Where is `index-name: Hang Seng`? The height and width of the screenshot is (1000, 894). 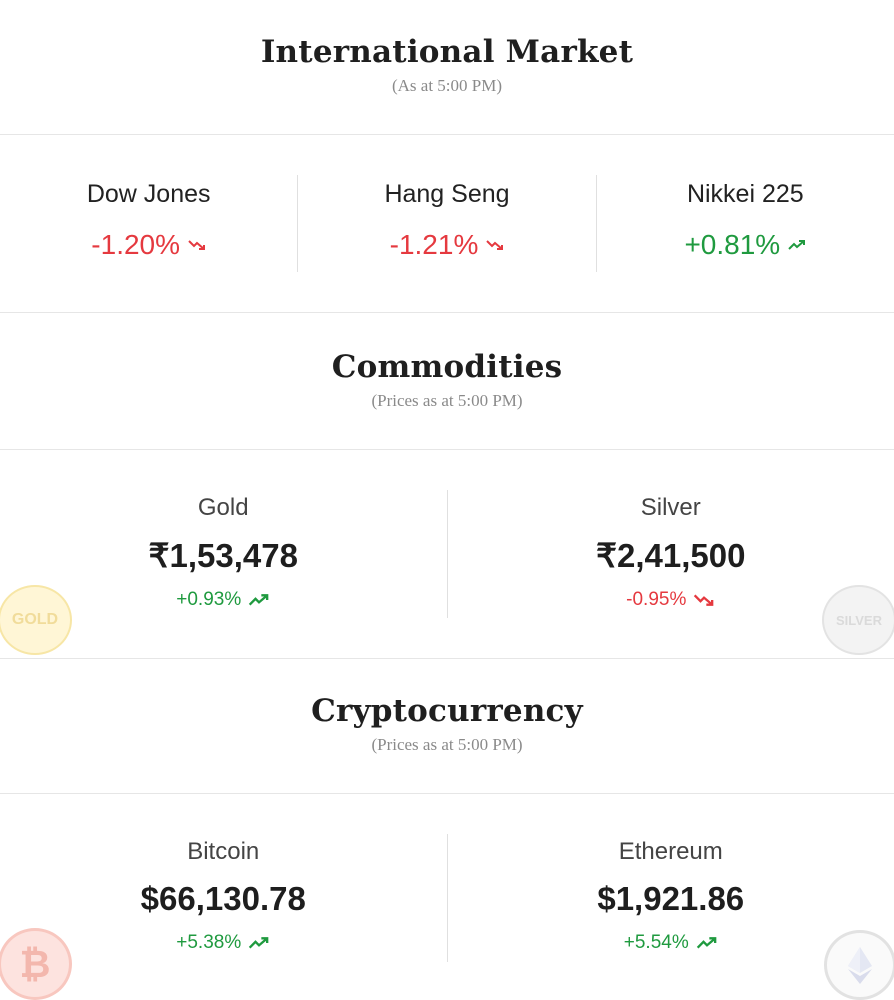
index-name: Hang Seng is located at coordinates (447, 194).